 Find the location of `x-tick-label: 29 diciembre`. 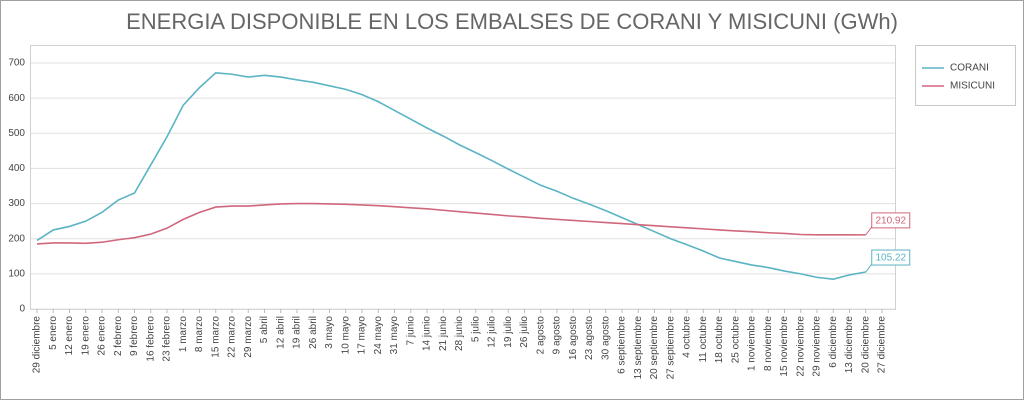

x-tick-label: 29 diciembre is located at coordinates (37, 345).